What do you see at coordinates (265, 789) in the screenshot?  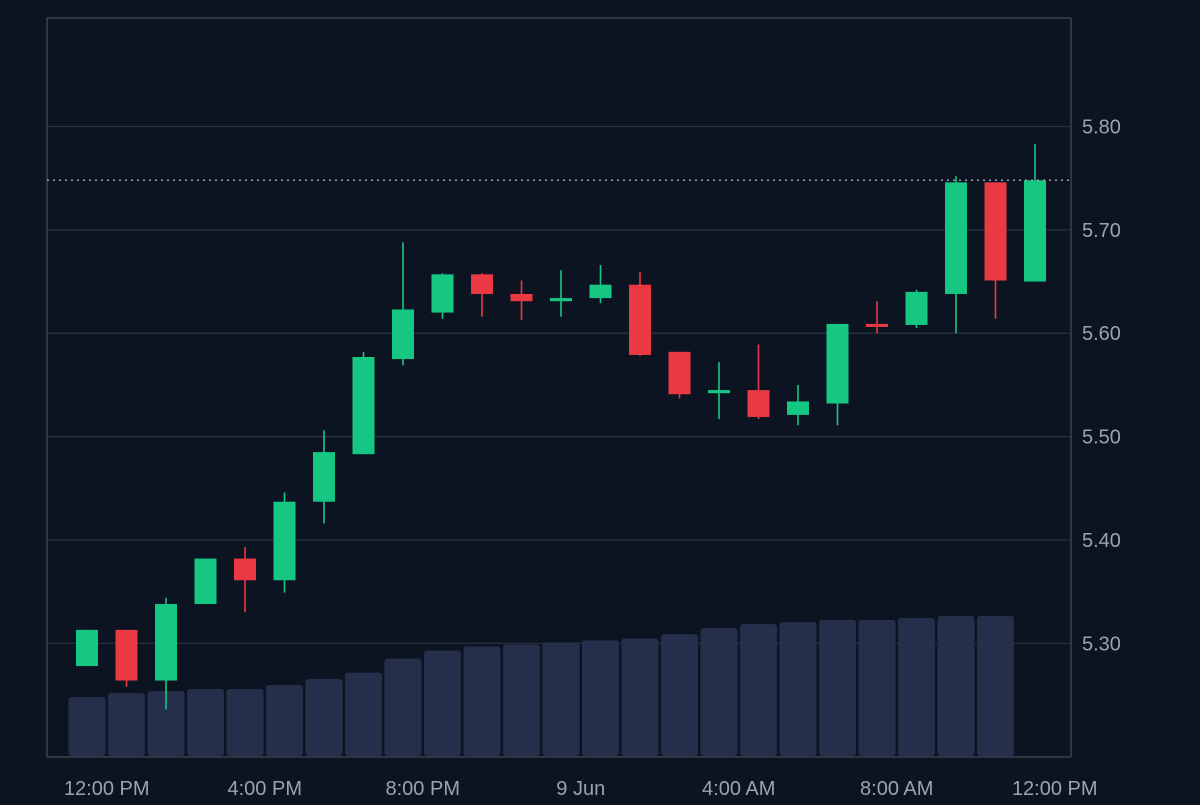 I see `x-tick-label: 4:00 PM` at bounding box center [265, 789].